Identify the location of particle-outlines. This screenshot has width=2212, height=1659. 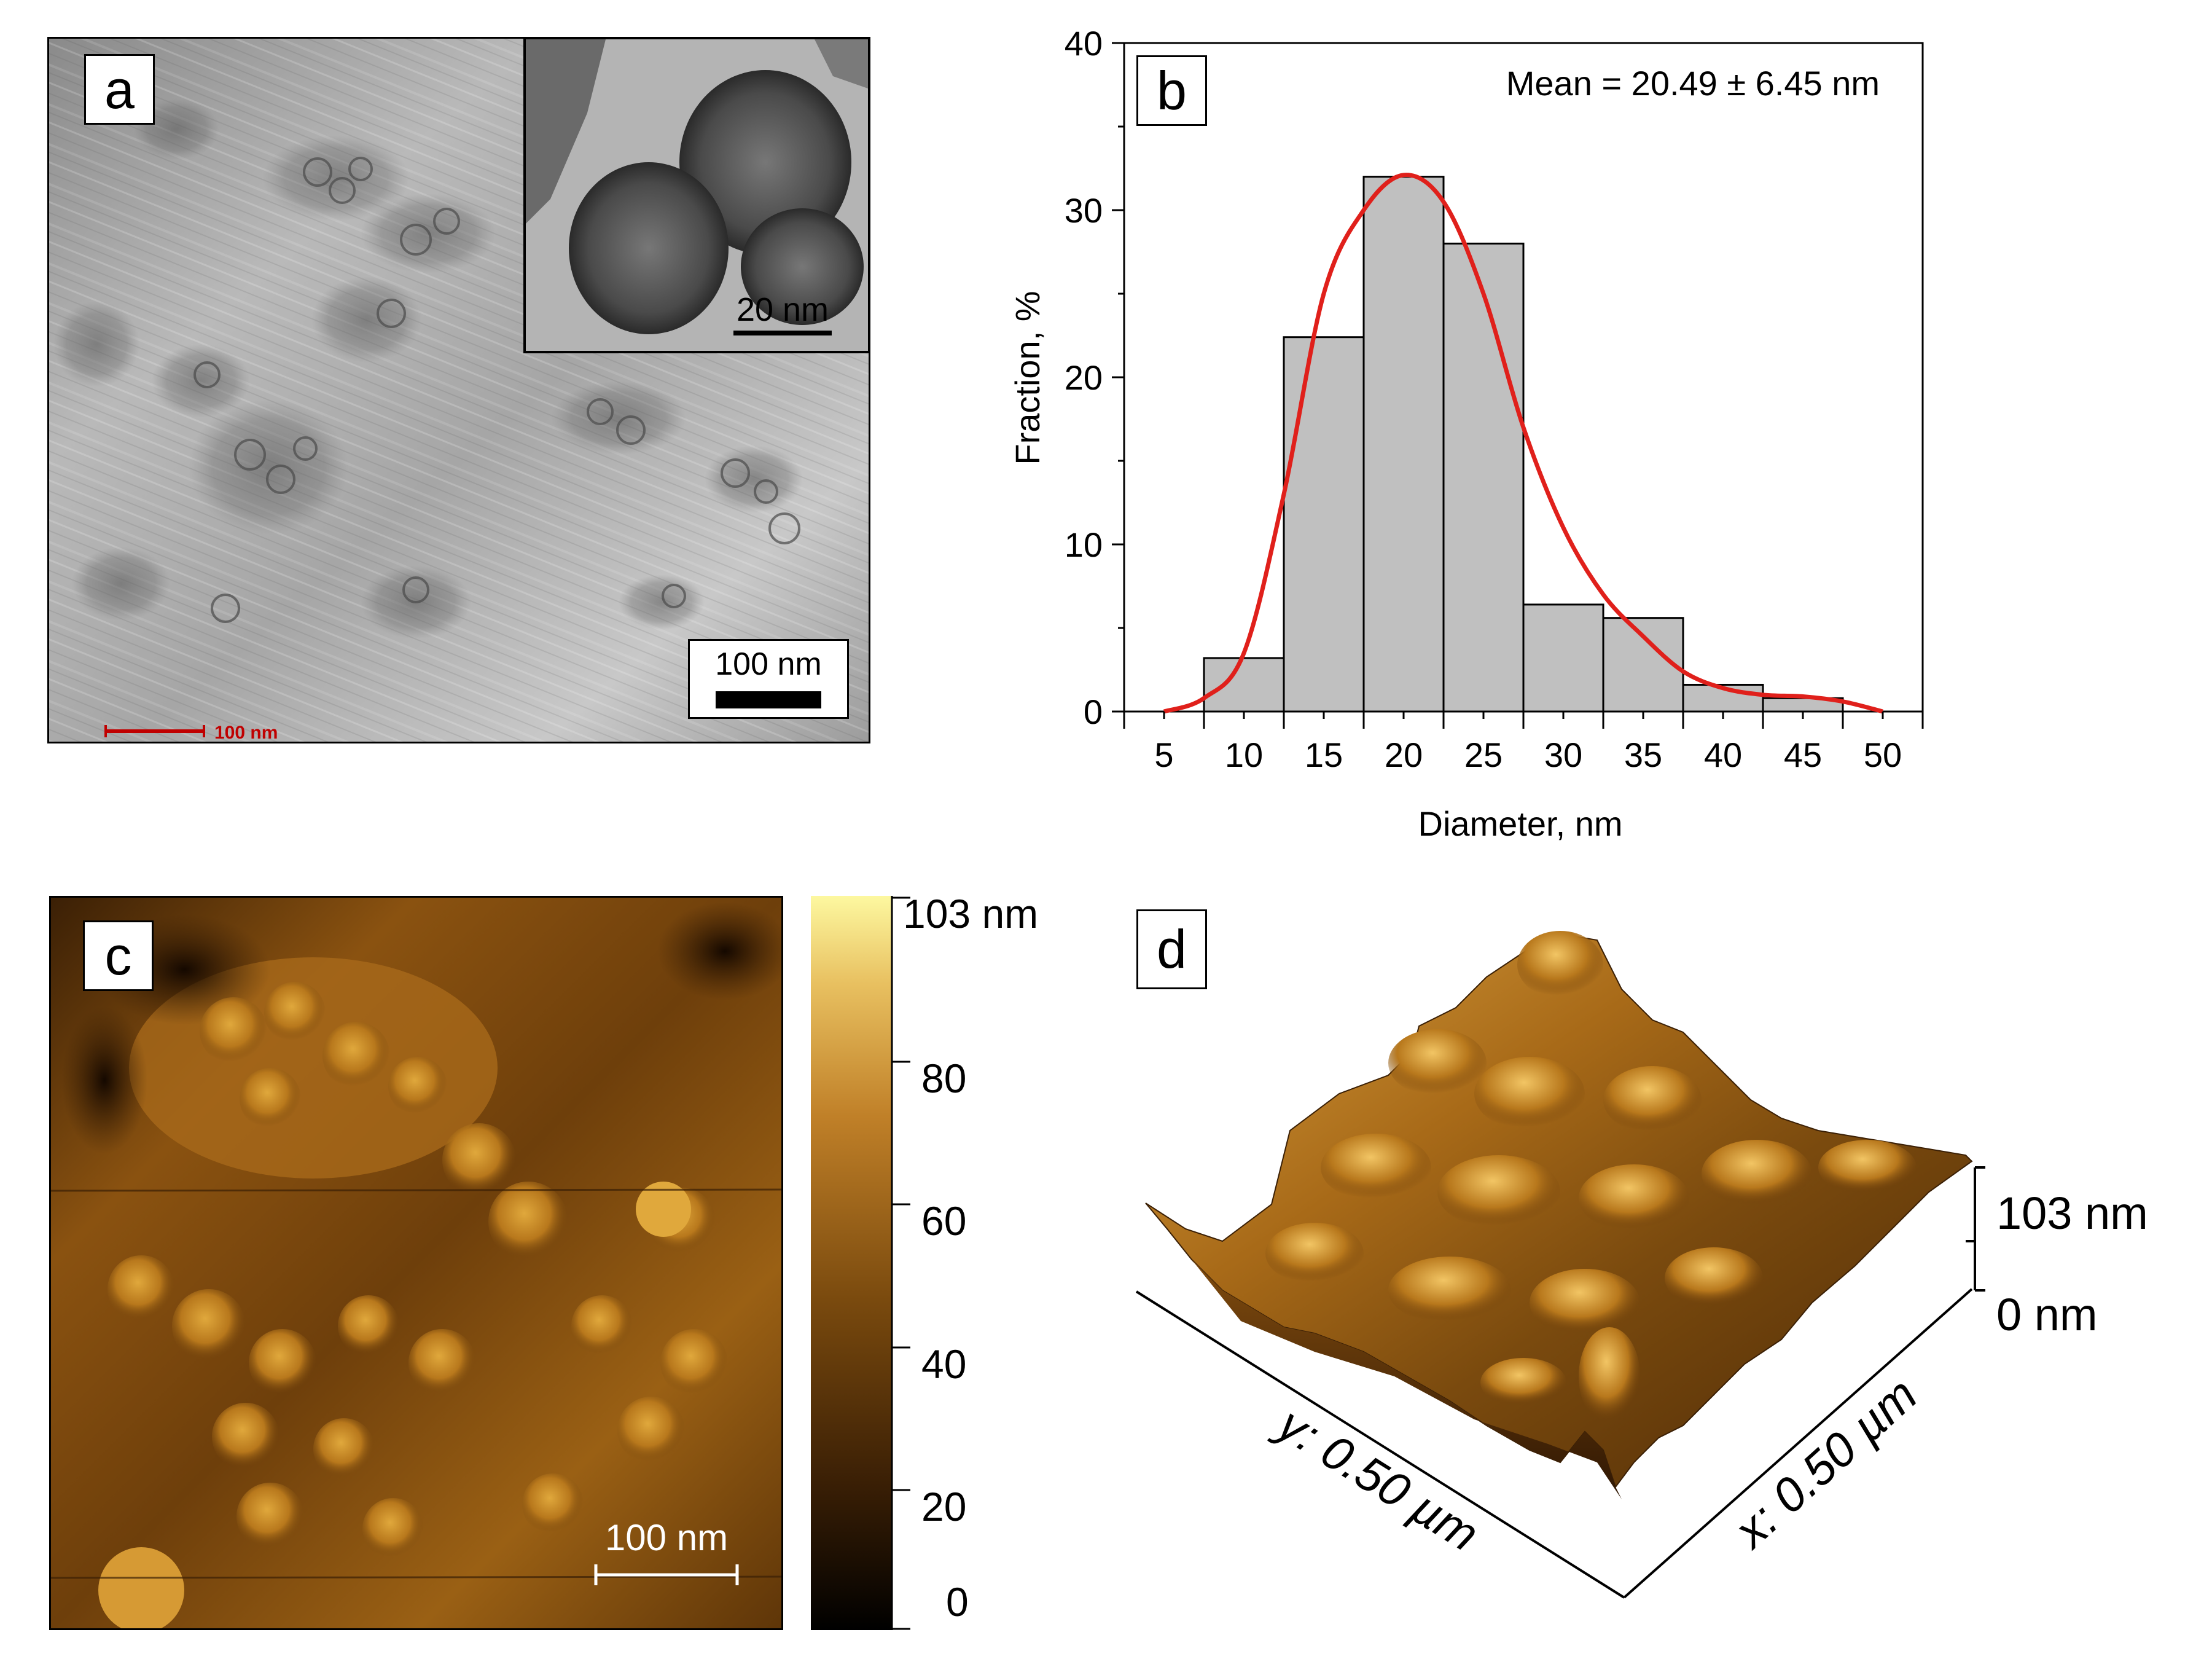
(496, 390).